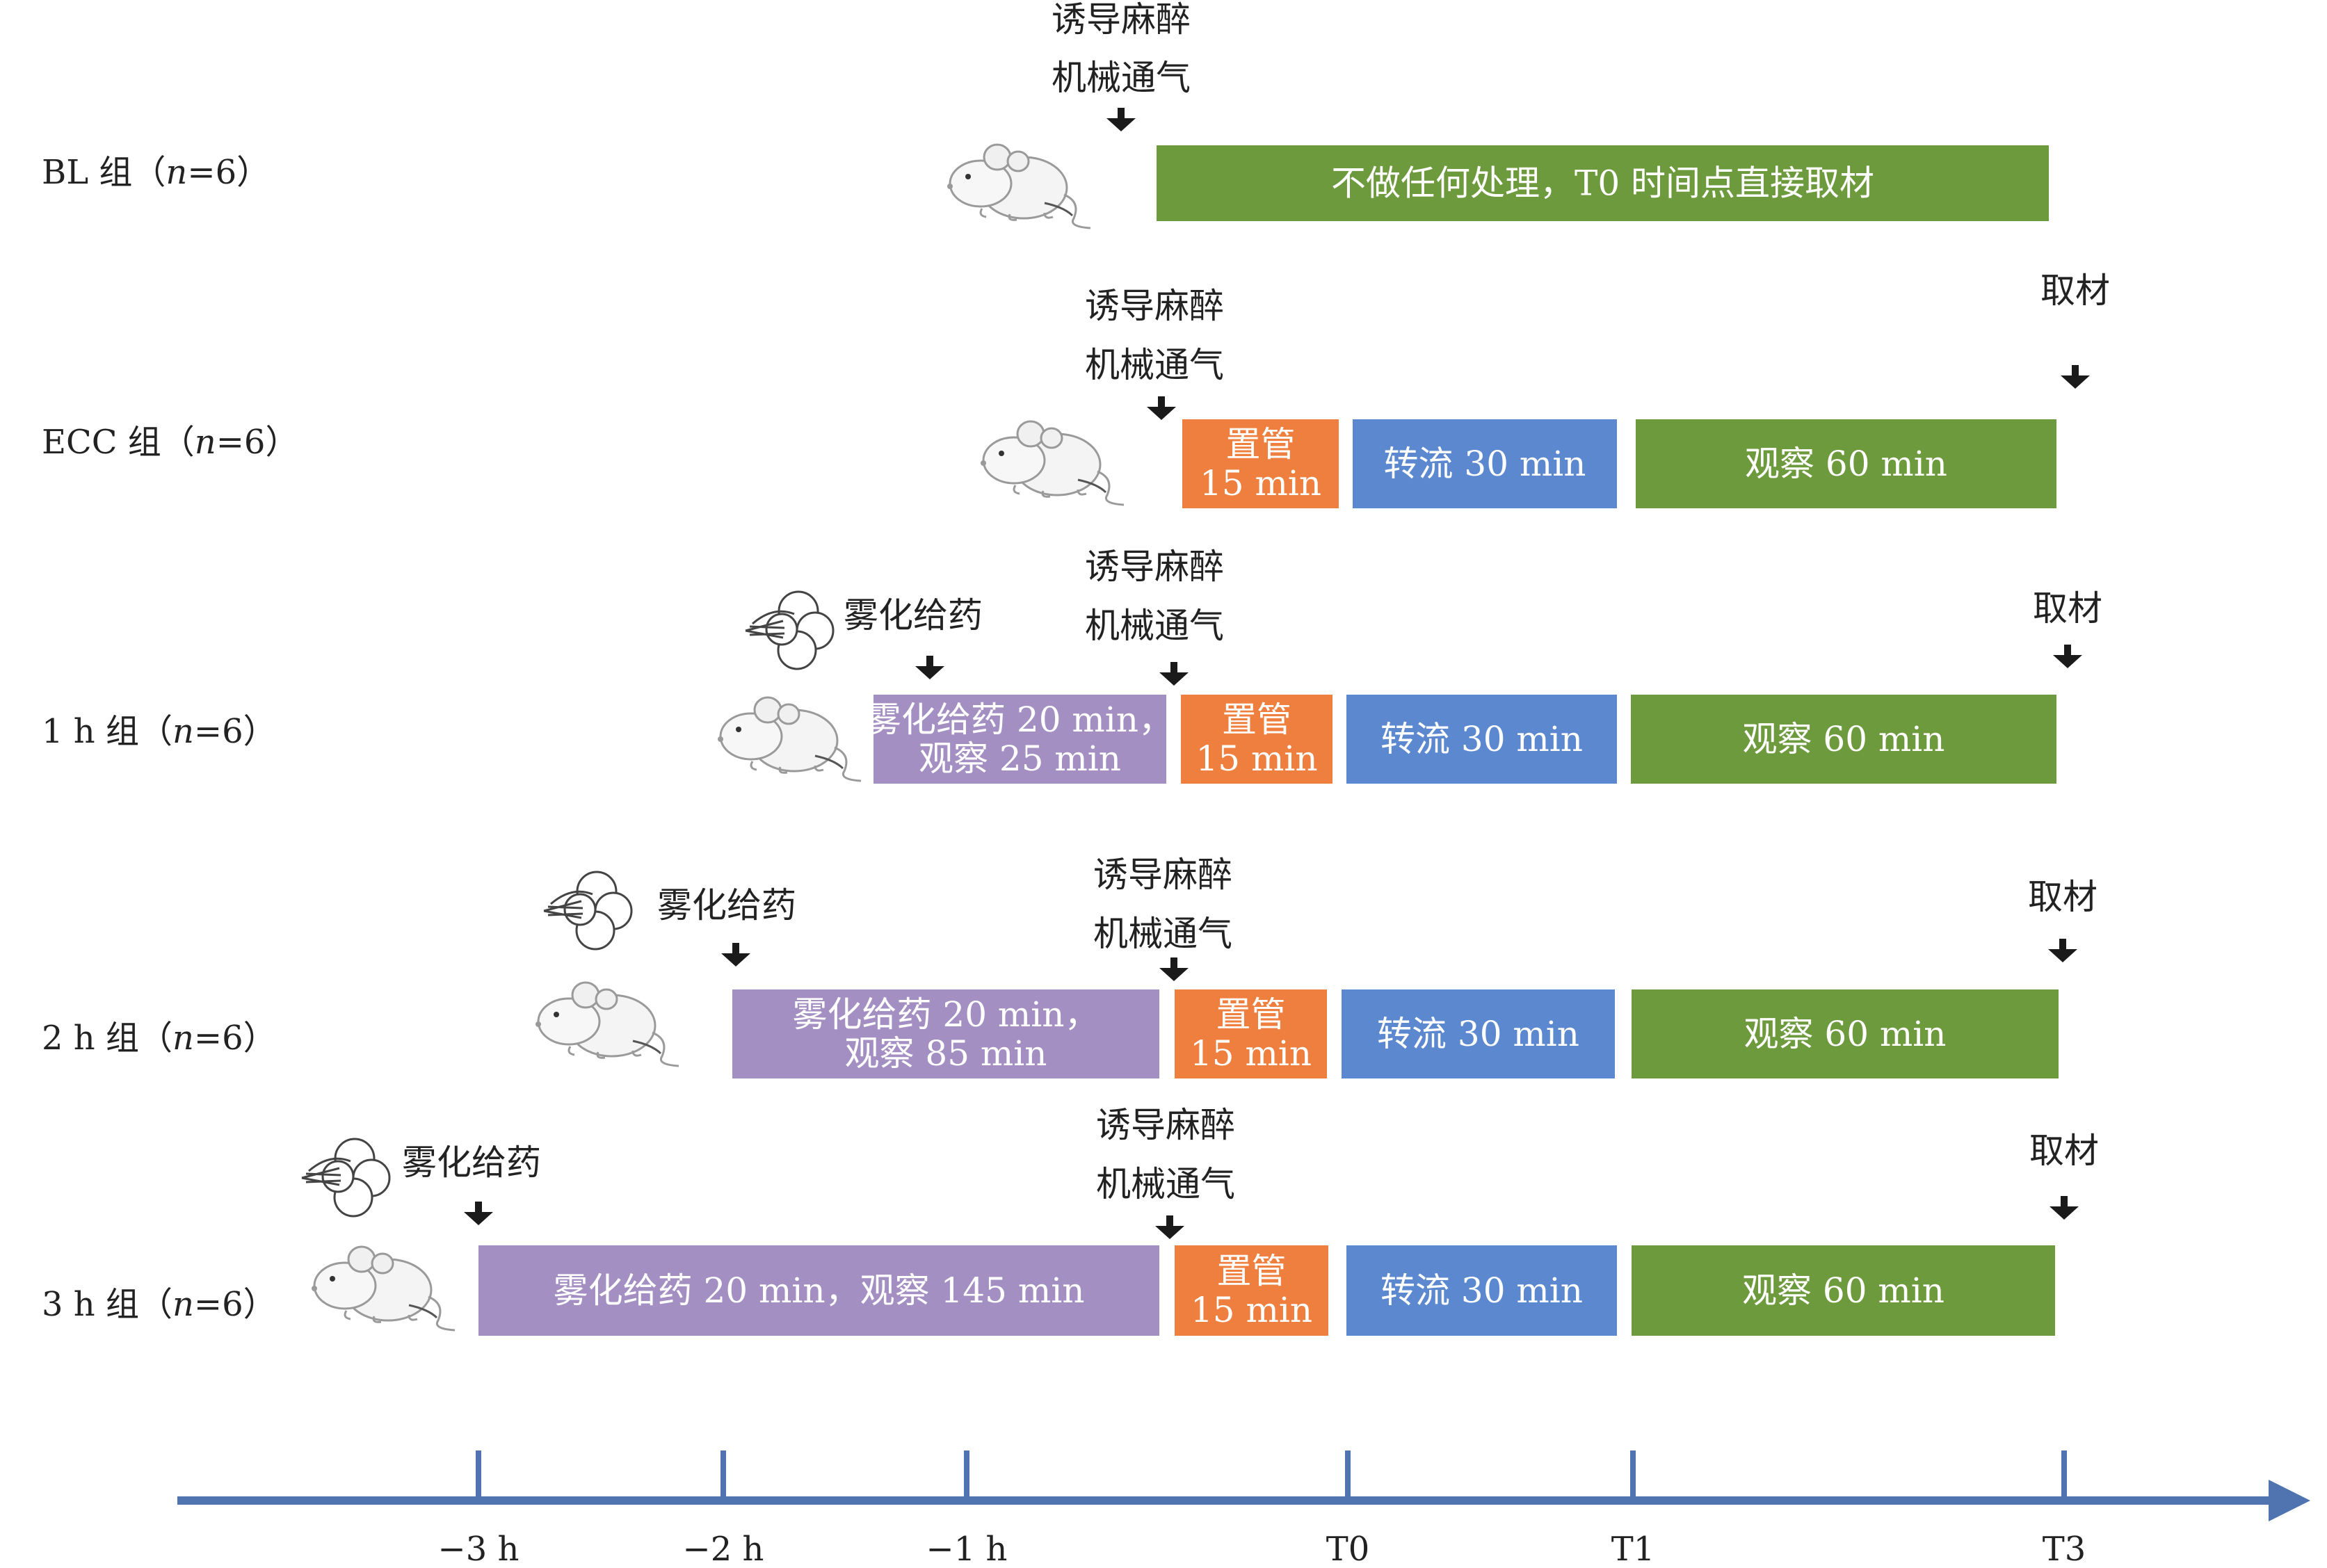  Describe the element at coordinates (967, 1547) in the screenshot. I see `axis-tick-label: −1 h` at that location.